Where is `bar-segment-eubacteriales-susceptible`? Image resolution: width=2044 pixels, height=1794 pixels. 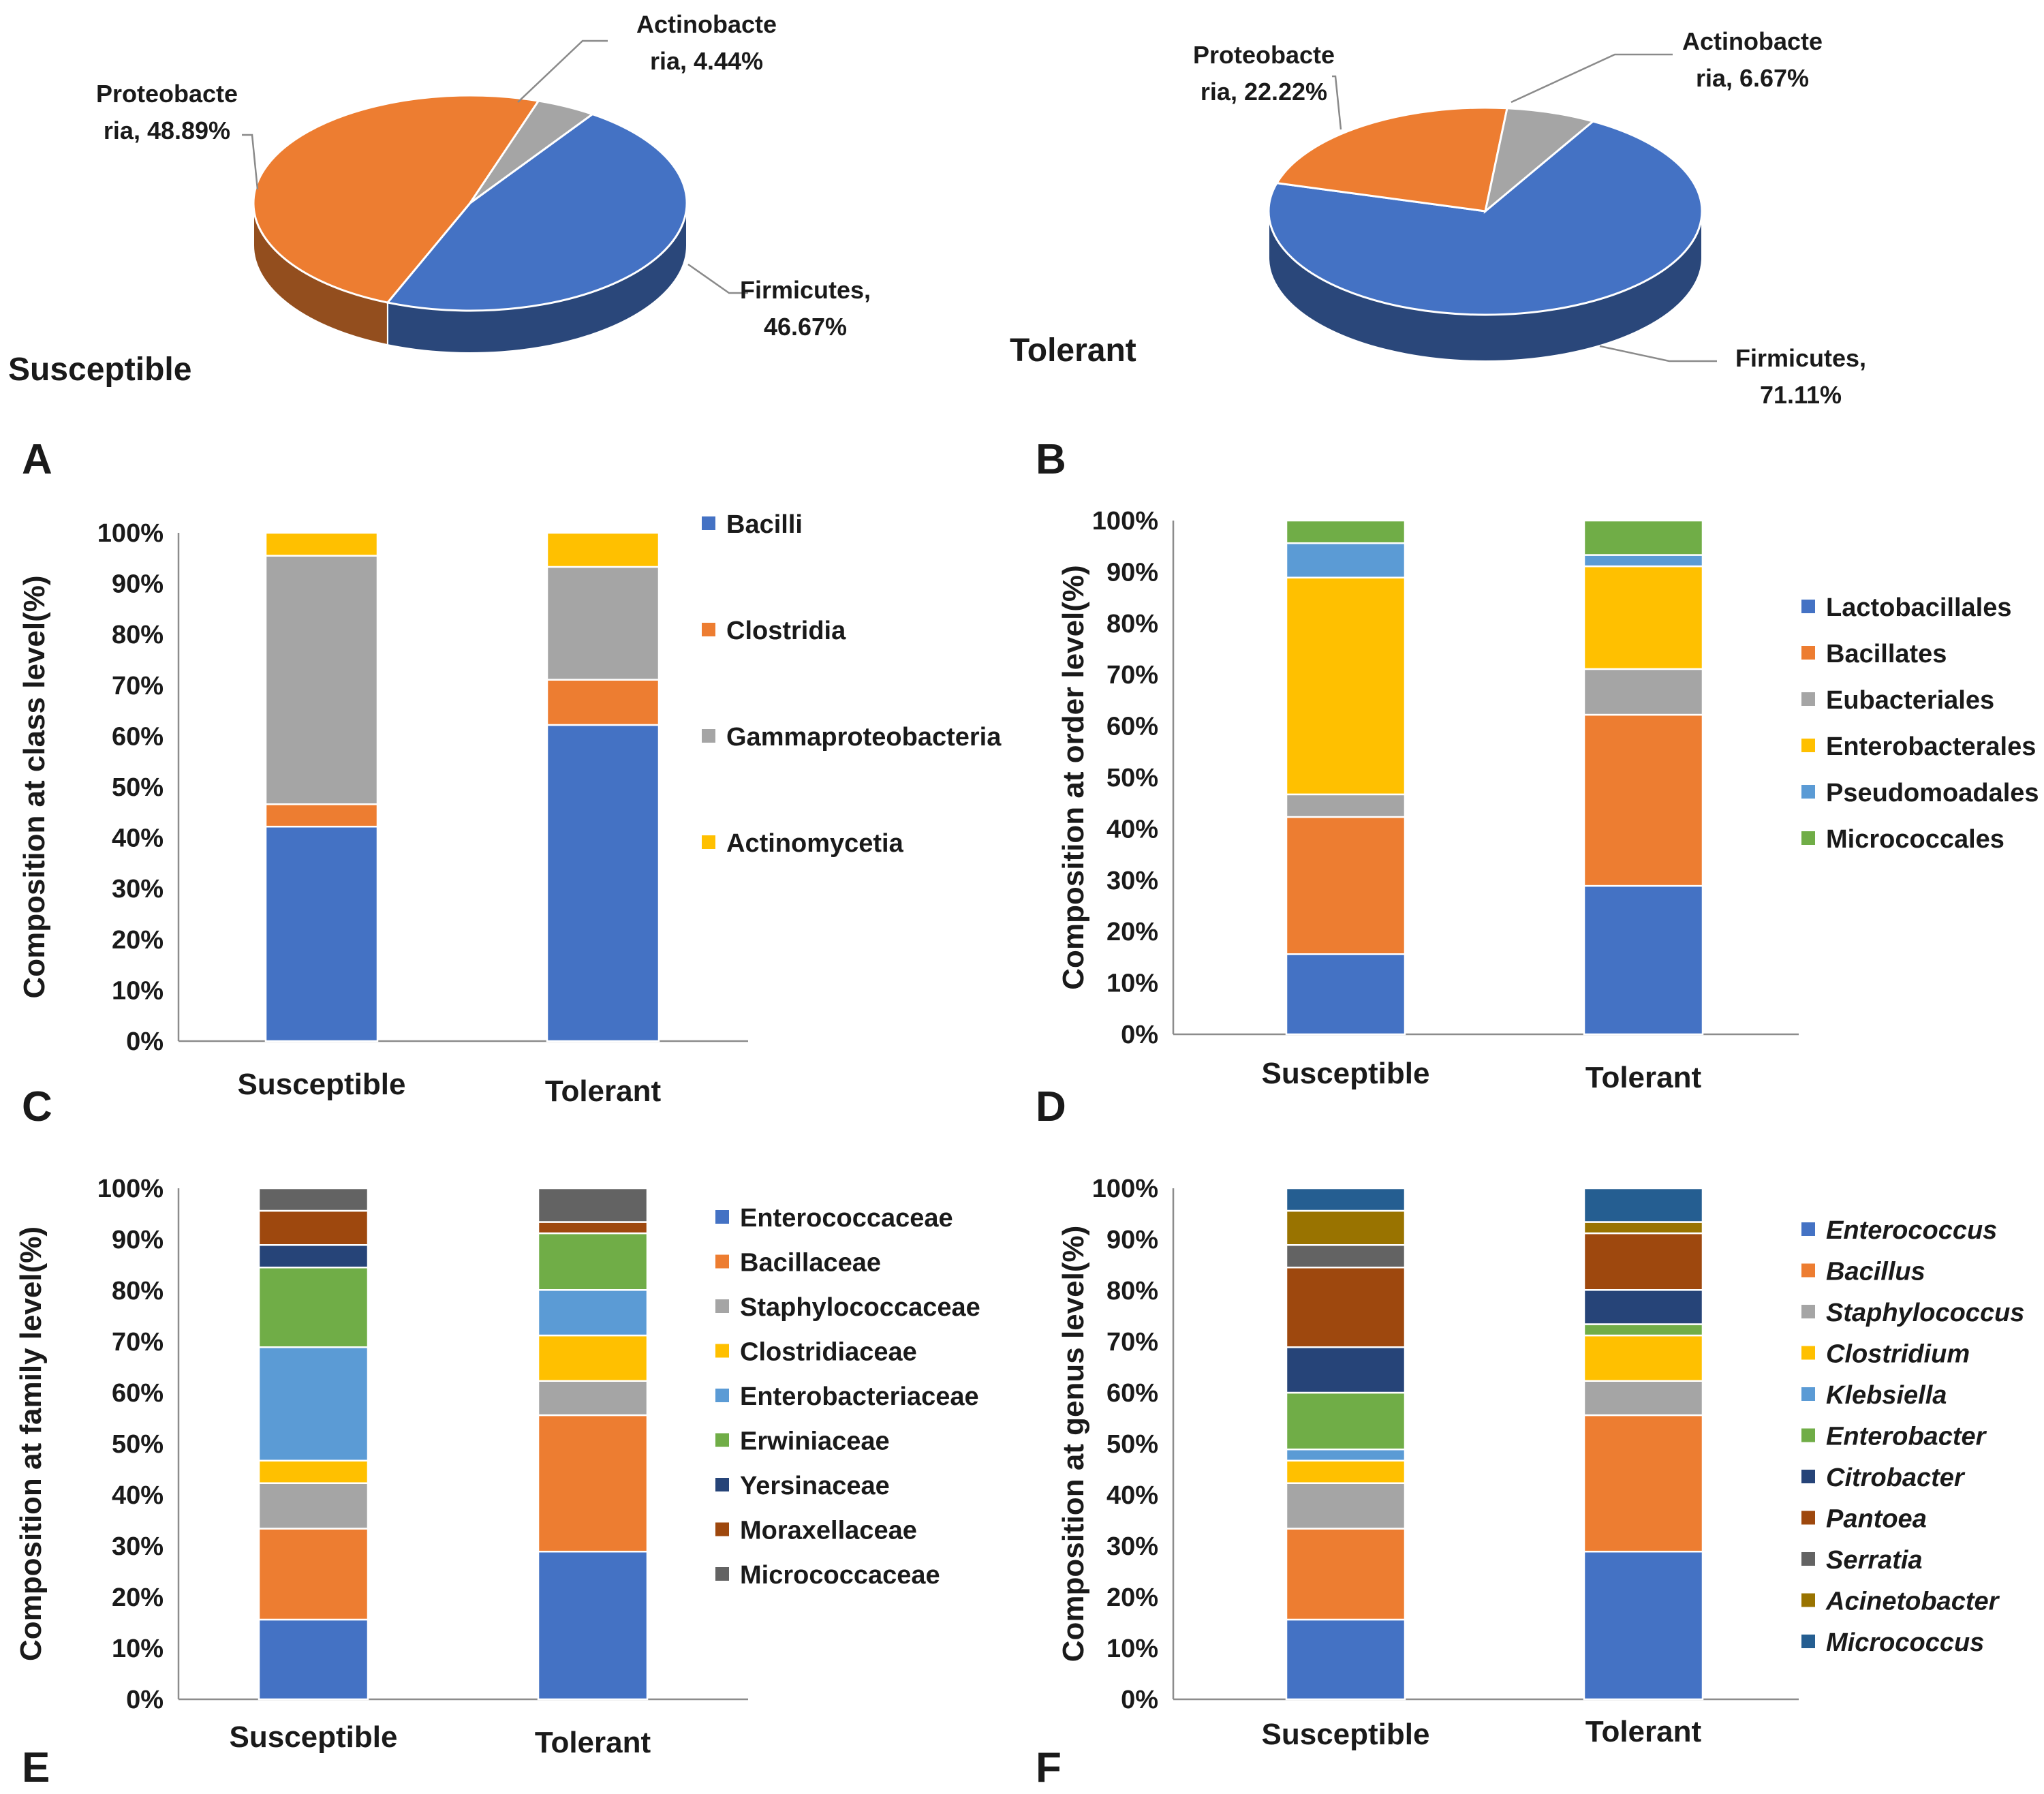
bar-segment-eubacteriales-susceptible is located at coordinates (1345, 806).